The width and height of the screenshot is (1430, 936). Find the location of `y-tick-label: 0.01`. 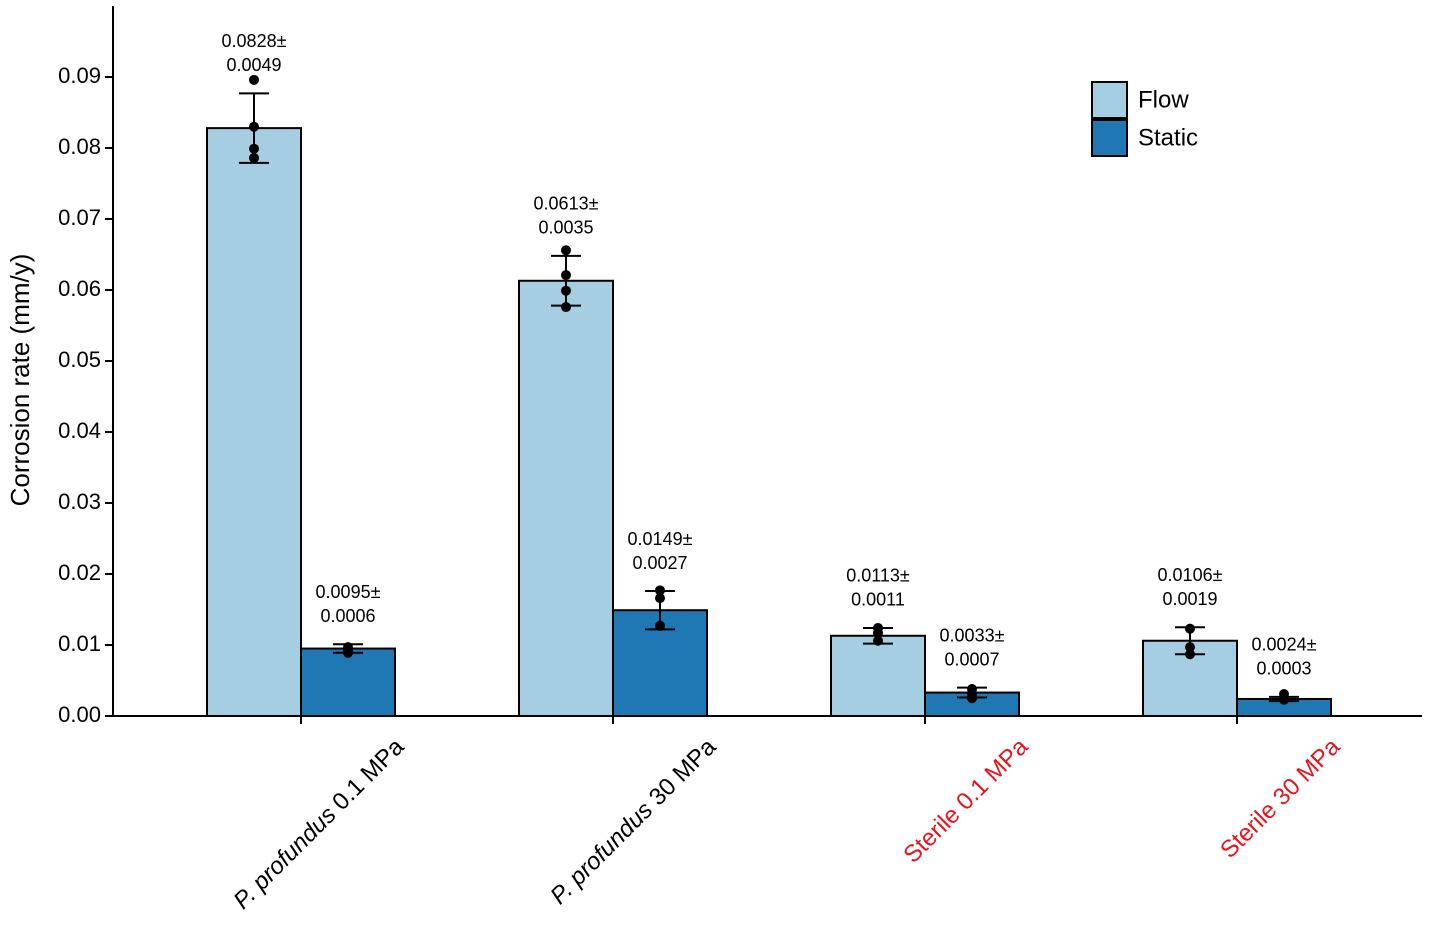

y-tick-label: 0.01 is located at coordinates (79, 643).